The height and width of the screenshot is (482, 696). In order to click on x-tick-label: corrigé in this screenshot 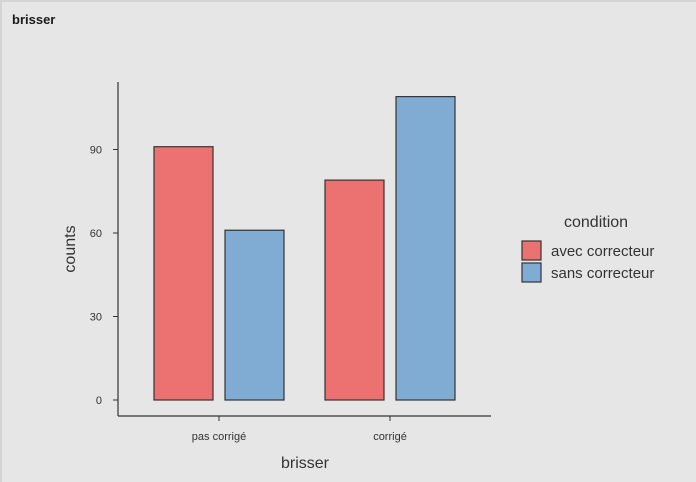, I will do `click(390, 437)`.